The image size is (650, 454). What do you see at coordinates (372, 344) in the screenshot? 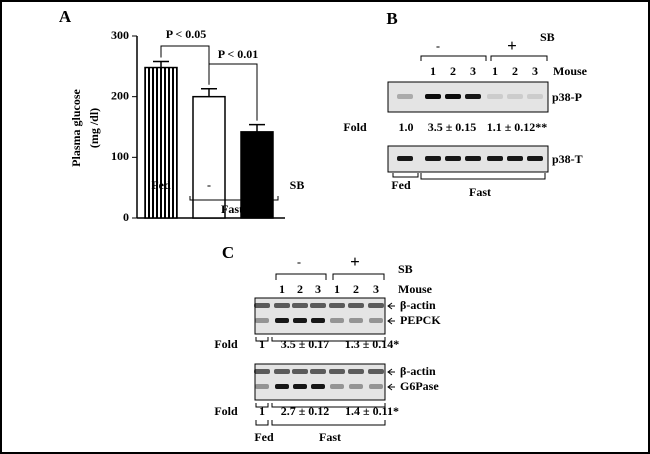
I see `fold-value: 1.3 ± 0.14*` at bounding box center [372, 344].